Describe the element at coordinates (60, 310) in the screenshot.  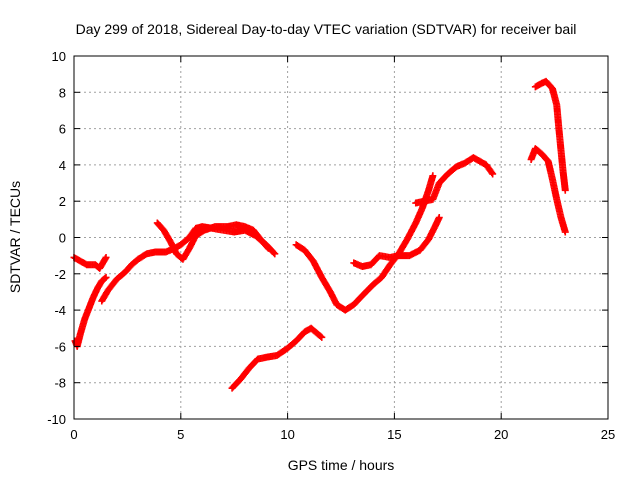
I see `y-tick-label: -4` at that location.